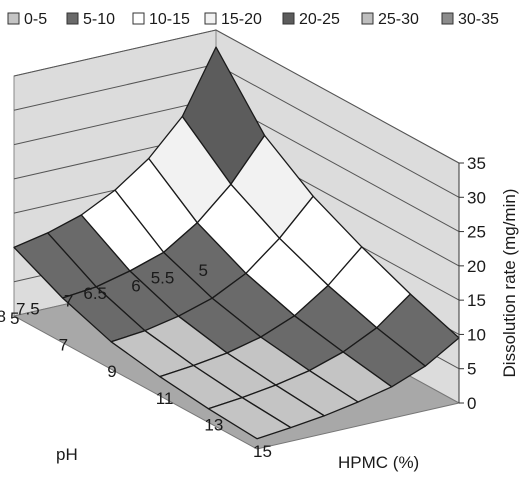  I want to click on y-tick-label: 8, so click(3, 316).